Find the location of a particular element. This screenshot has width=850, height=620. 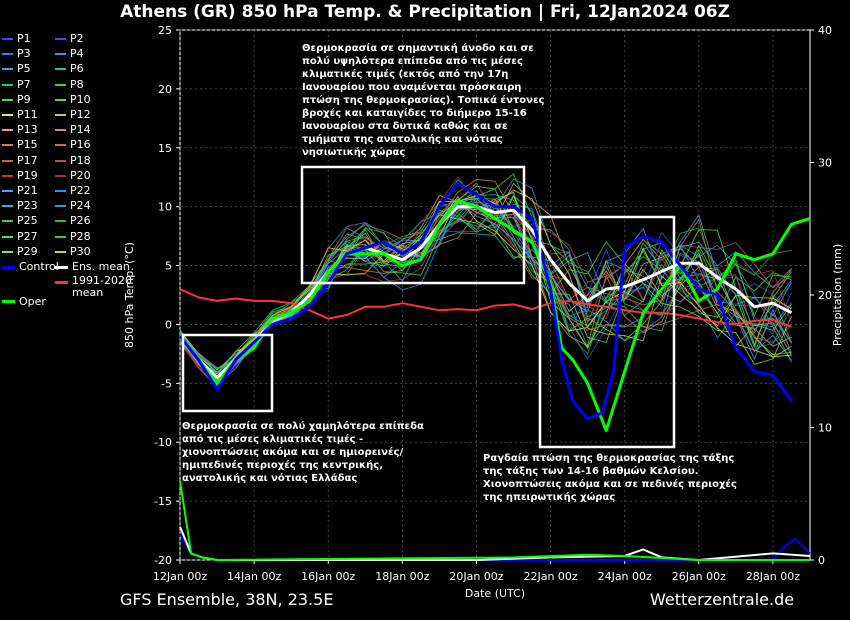

legend-item-p4: P4 is located at coordinates (69, 54).